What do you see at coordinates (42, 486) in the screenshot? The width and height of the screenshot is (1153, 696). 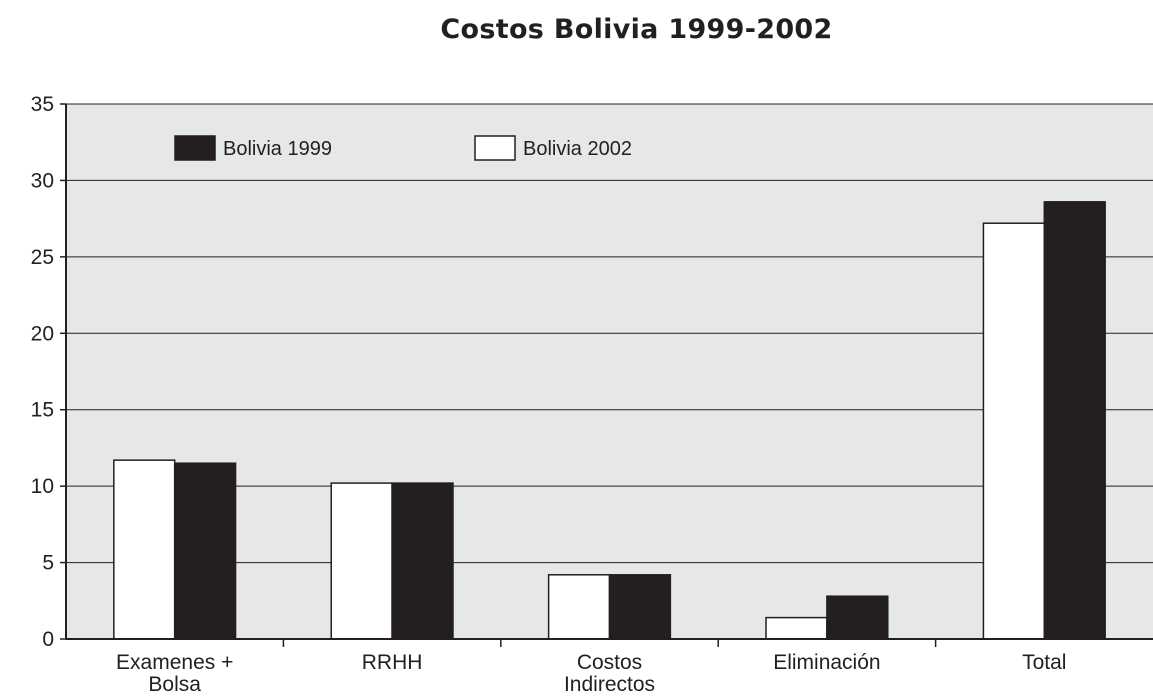 I see `y-tick-label: 10` at bounding box center [42, 486].